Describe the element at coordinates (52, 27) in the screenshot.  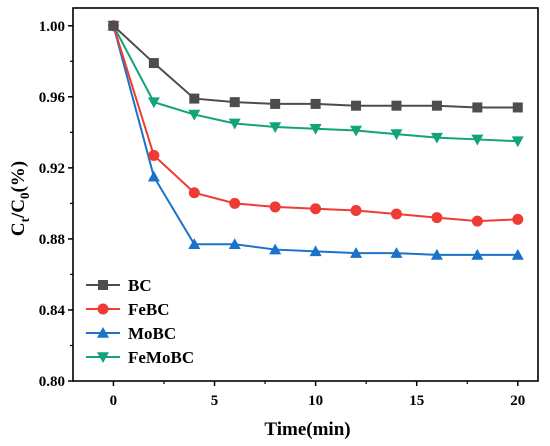
I see `y-tick-label: 1.00` at that location.